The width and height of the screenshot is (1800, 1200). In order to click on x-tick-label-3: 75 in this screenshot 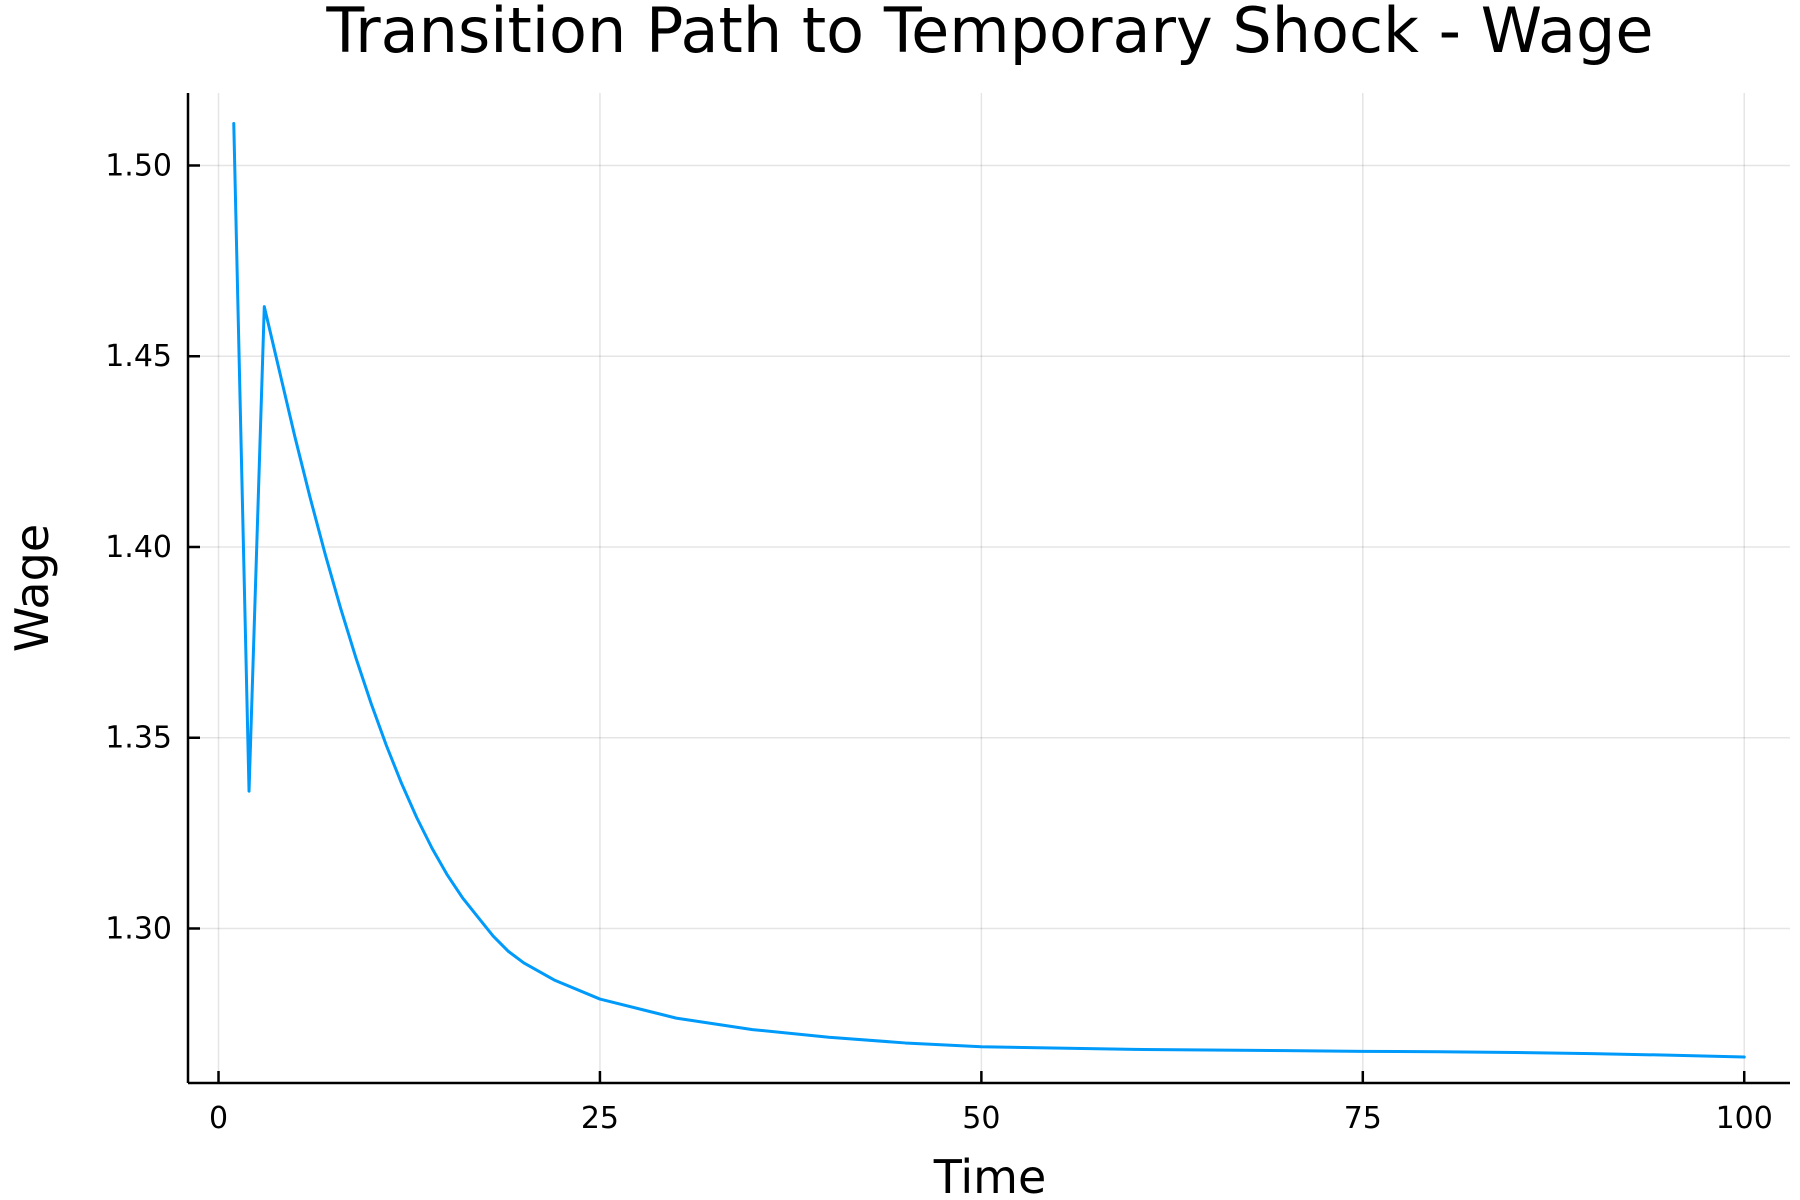, I will do `click(1363, 1118)`.